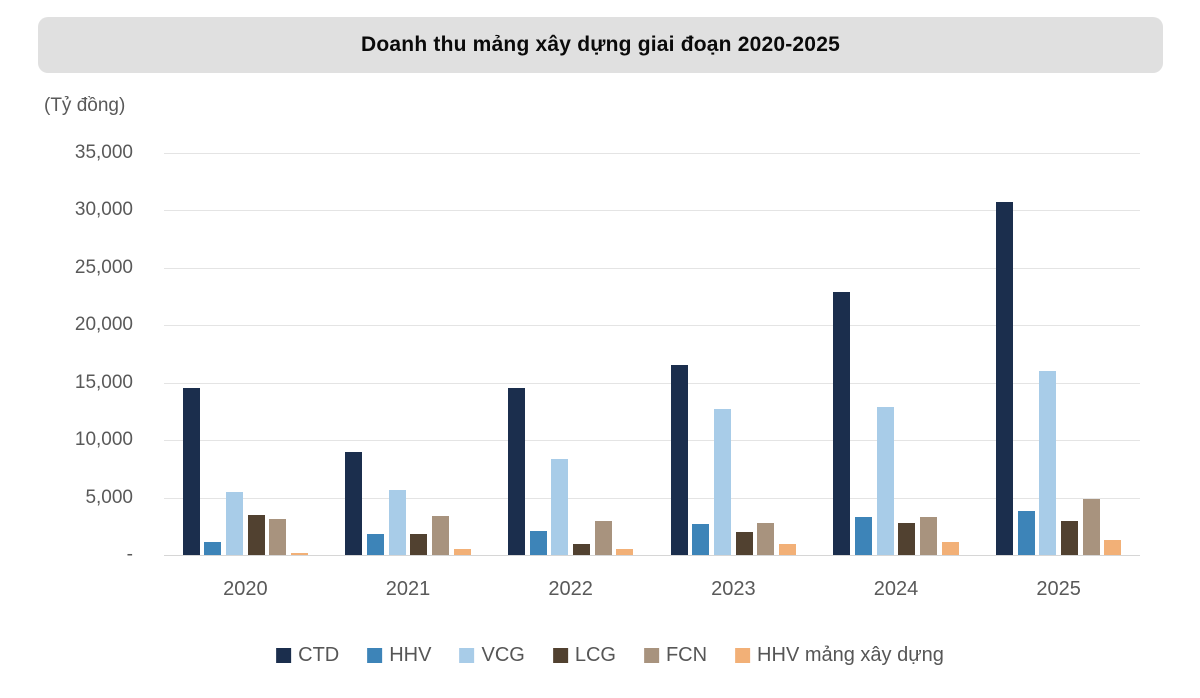  I want to click on bar-hhv-mang-xay-dung-2021, so click(462, 552).